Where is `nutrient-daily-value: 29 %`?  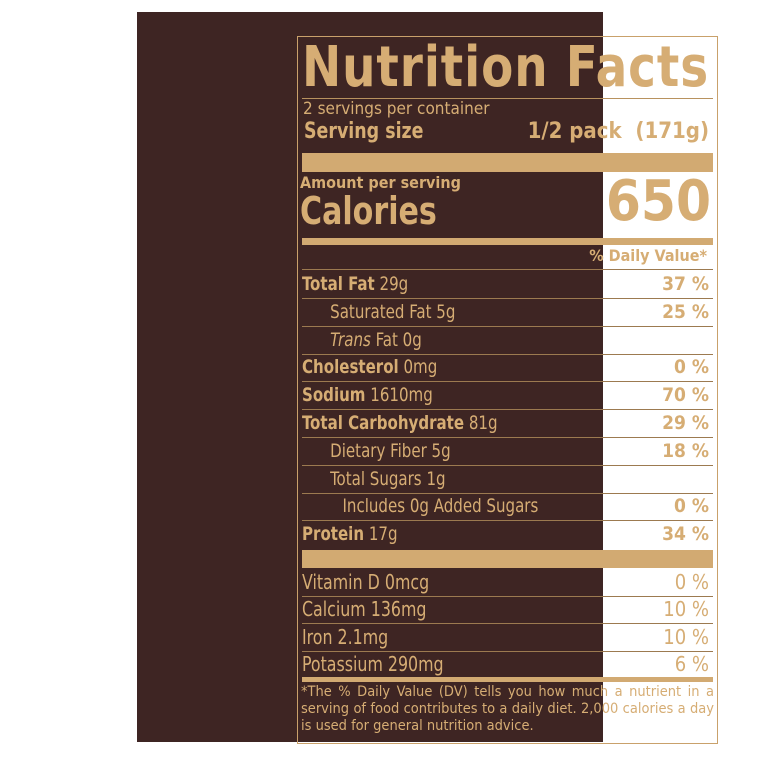 nutrient-daily-value: 29 % is located at coordinates (685, 423).